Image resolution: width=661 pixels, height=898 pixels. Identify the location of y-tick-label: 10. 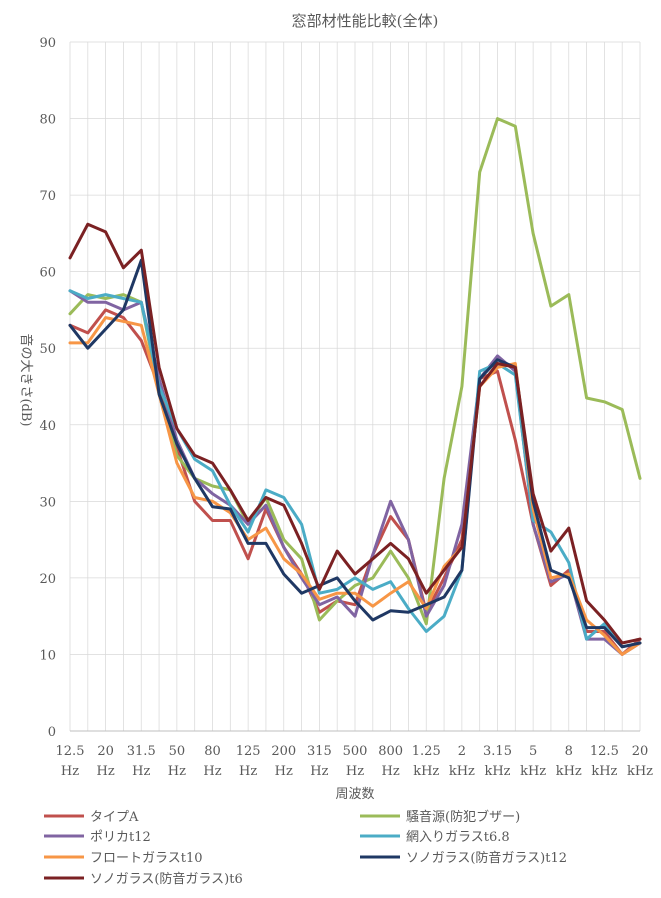
(47, 655).